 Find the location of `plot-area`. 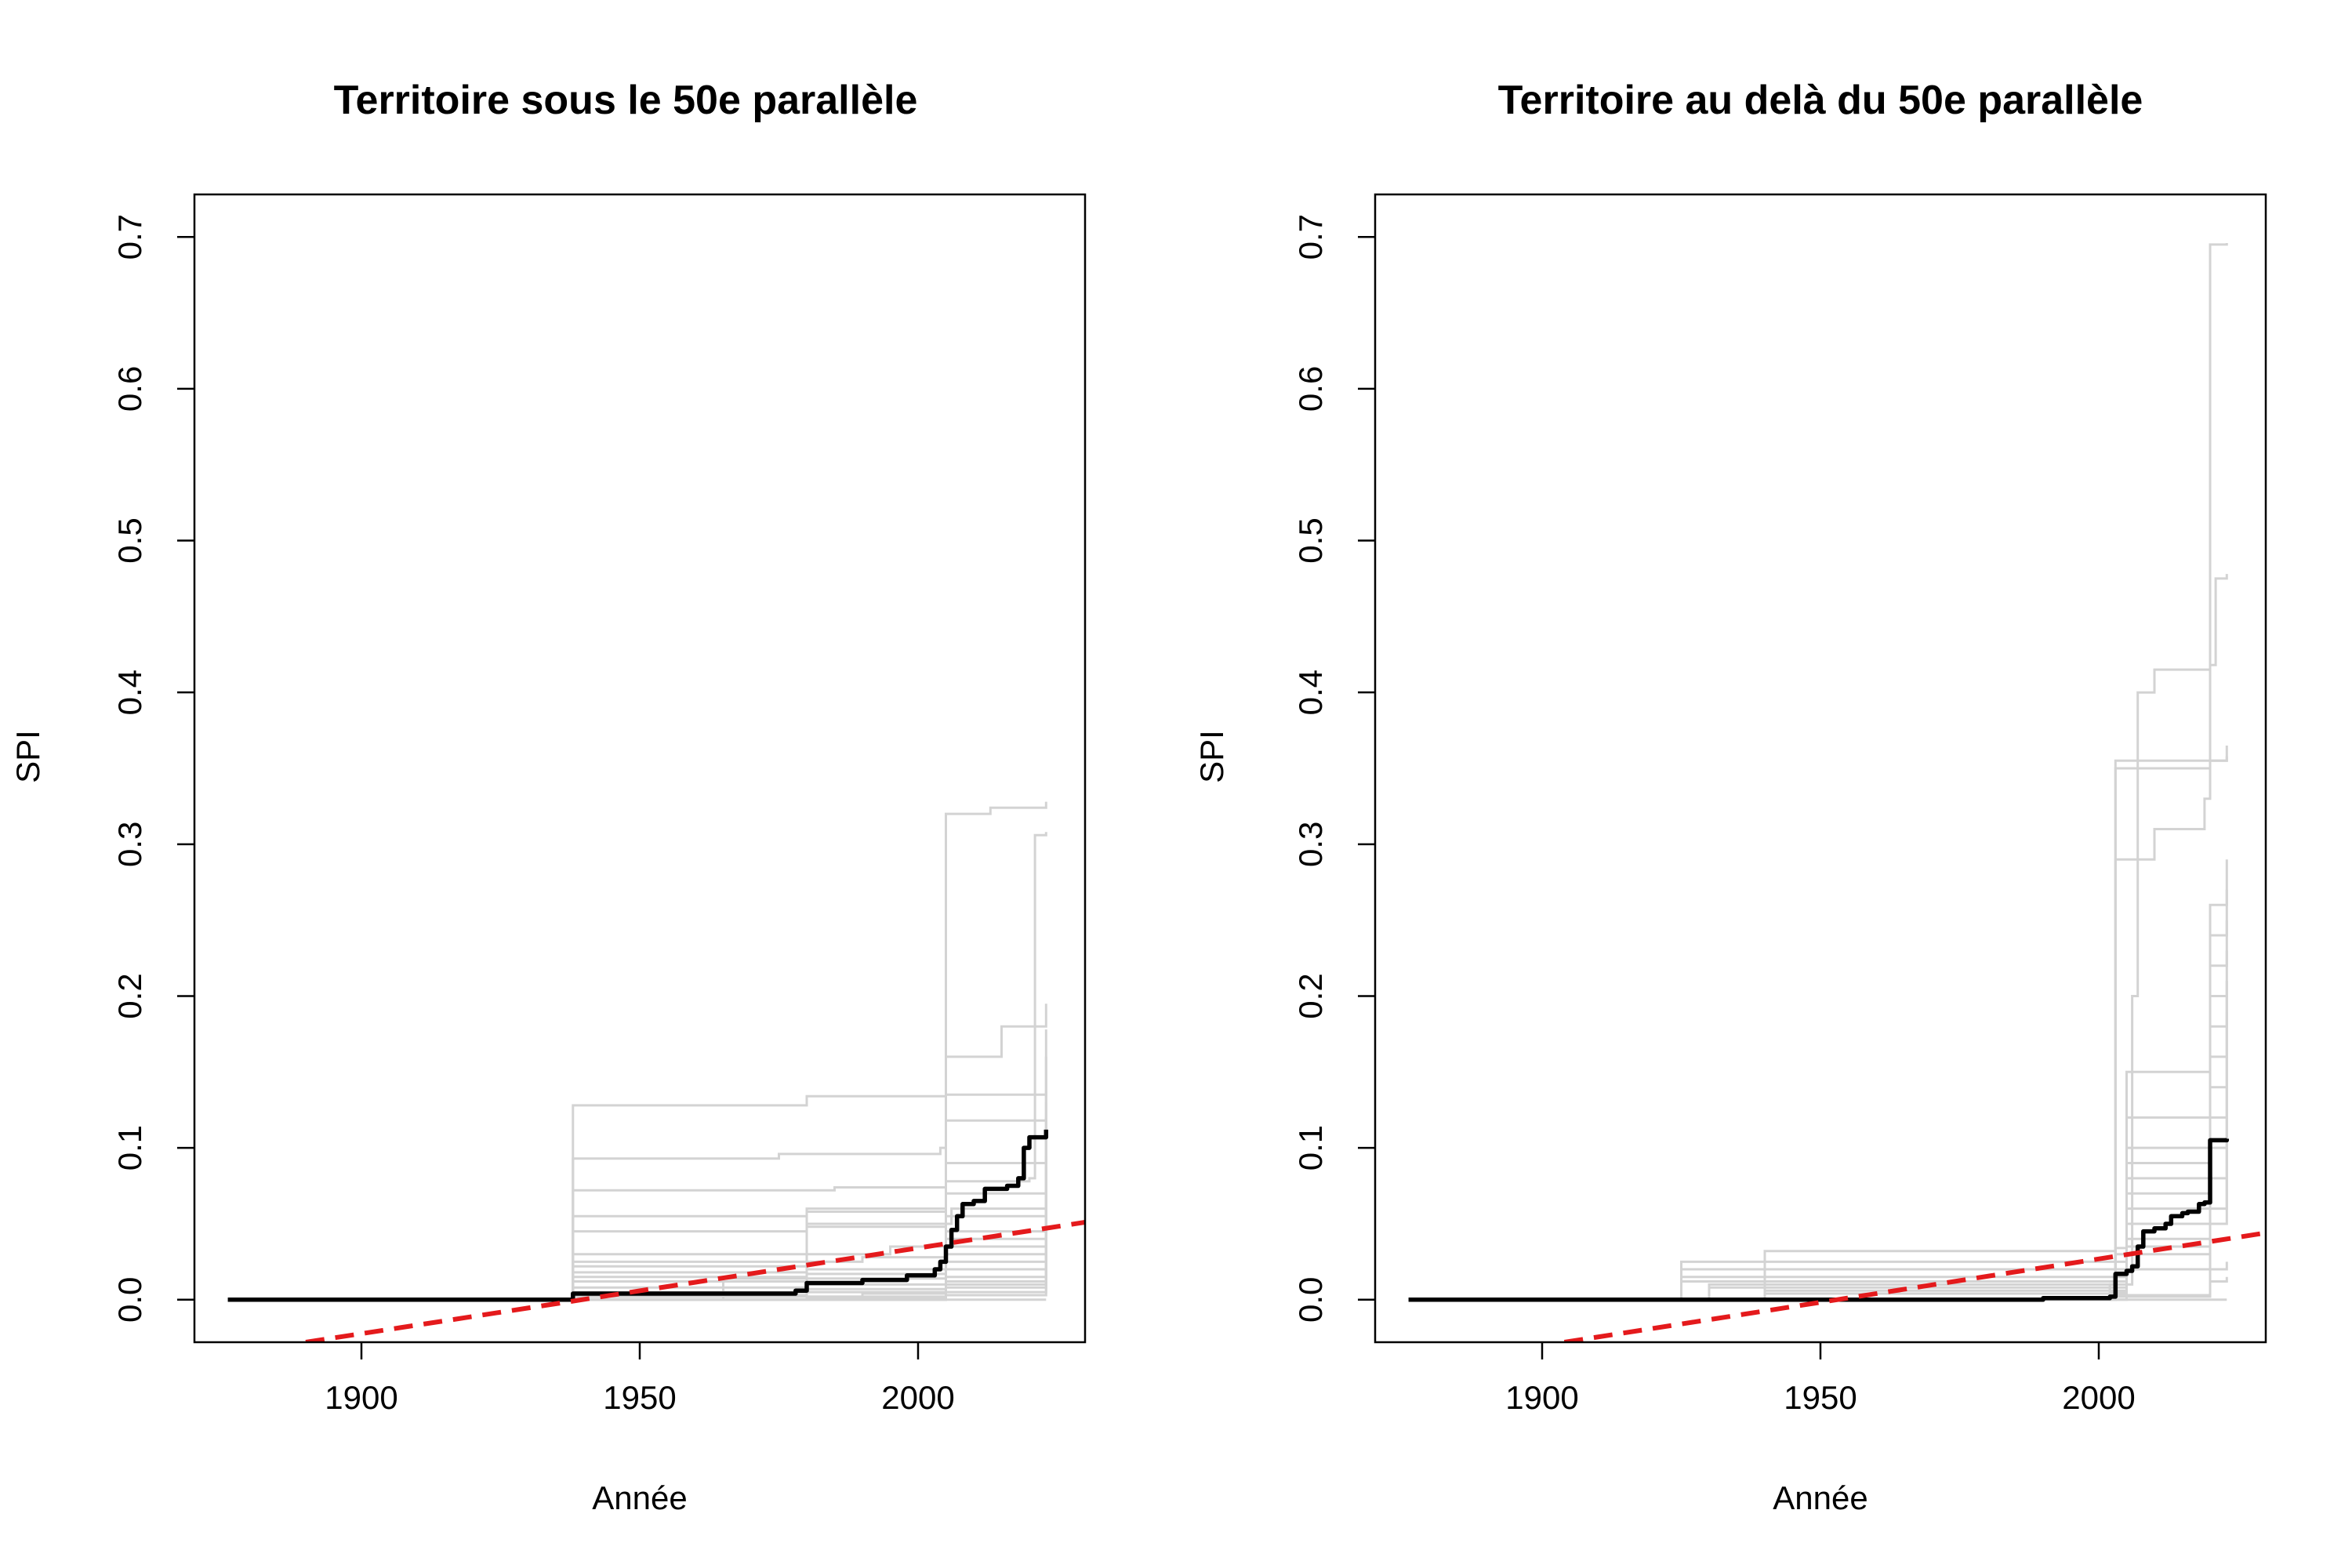

plot-area is located at coordinates (656, 1071).